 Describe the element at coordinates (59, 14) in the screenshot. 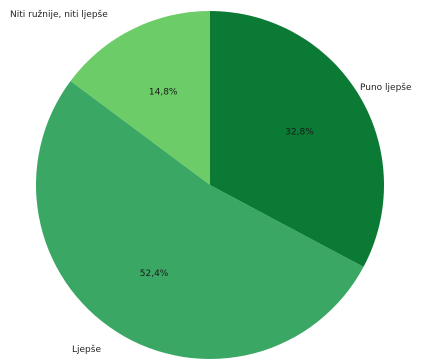

I see `slice-category-label: Niti ružnije, niti ljepše` at that location.